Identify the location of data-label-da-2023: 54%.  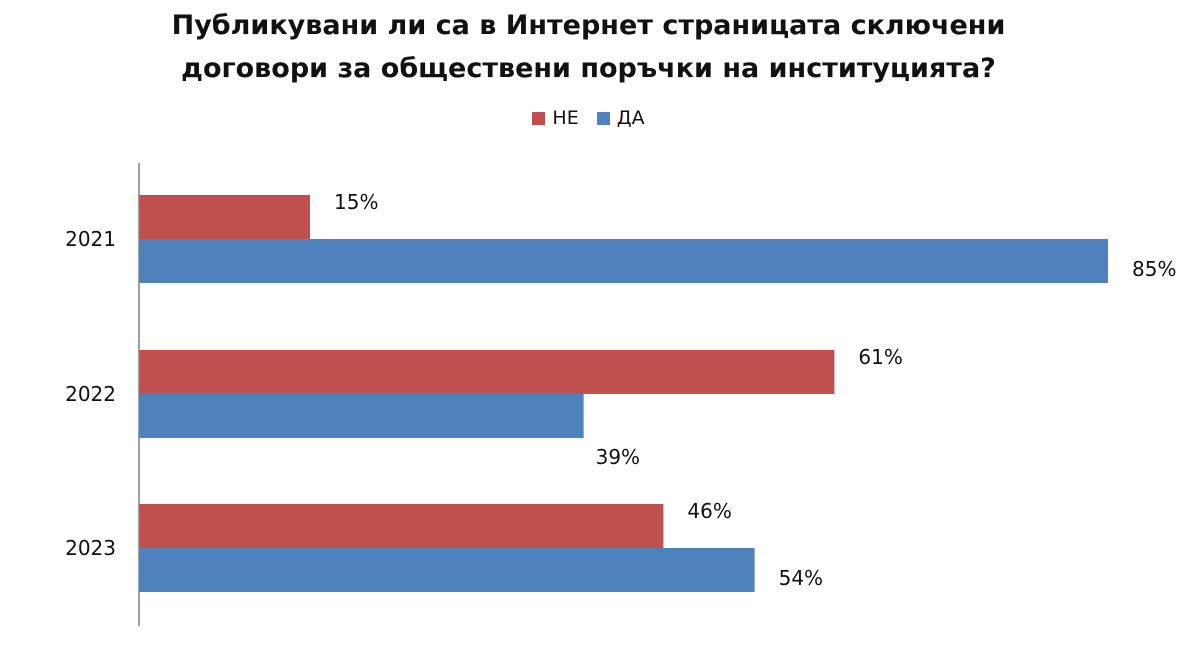
(801, 578).